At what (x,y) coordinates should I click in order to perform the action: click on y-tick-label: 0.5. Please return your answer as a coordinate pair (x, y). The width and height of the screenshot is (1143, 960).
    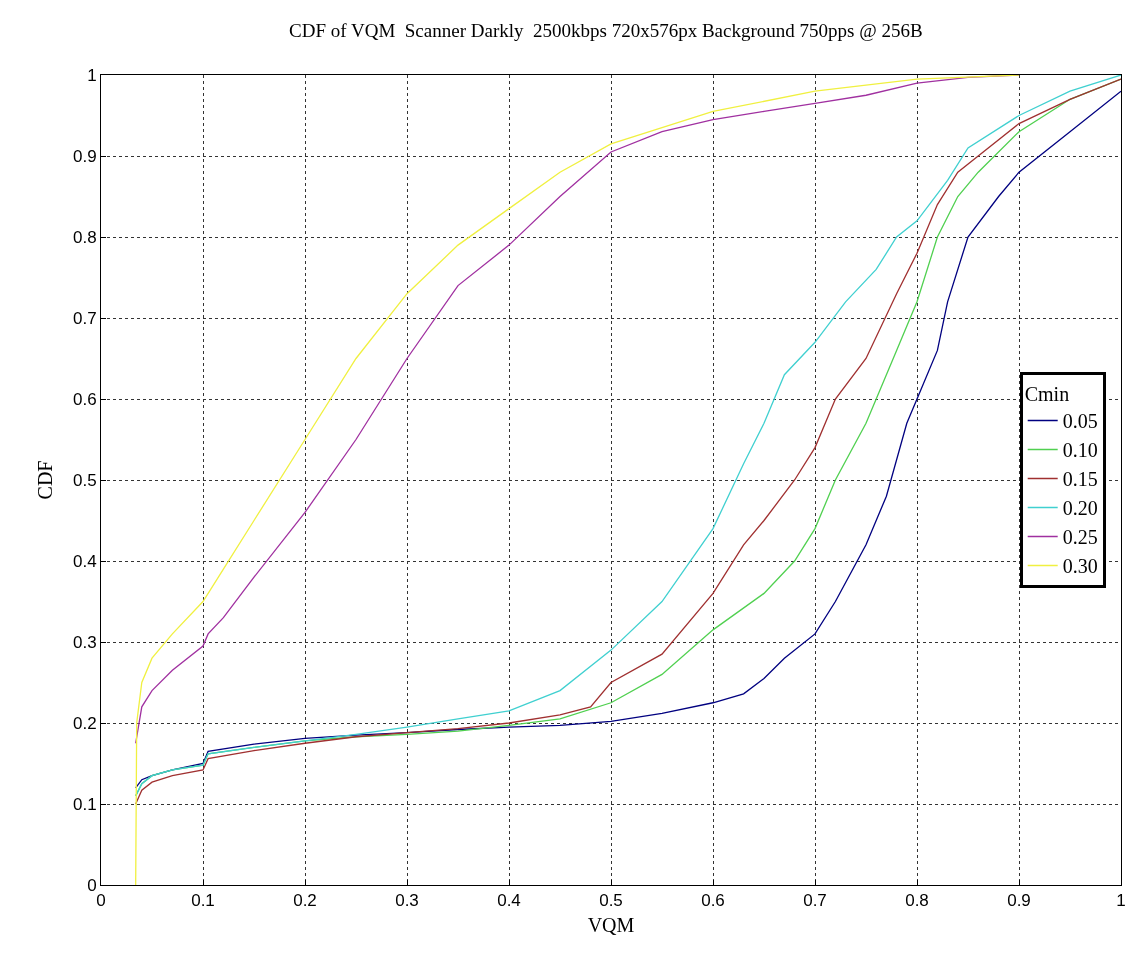
    Looking at the image, I should click on (84, 480).